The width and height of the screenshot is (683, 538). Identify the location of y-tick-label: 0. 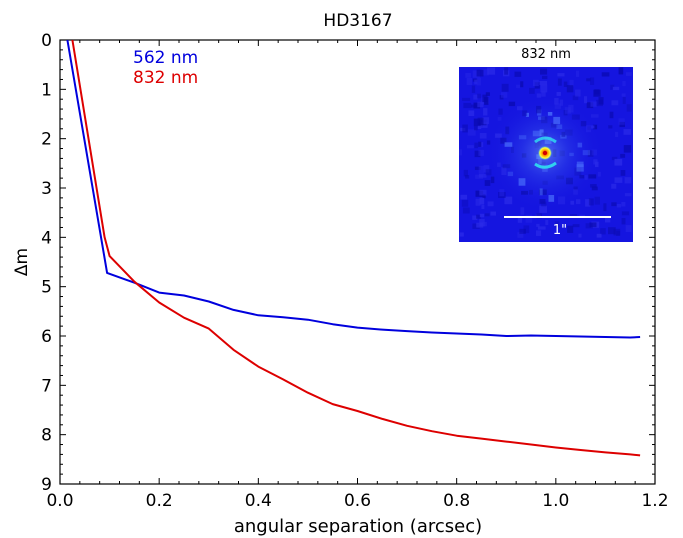
(46, 41).